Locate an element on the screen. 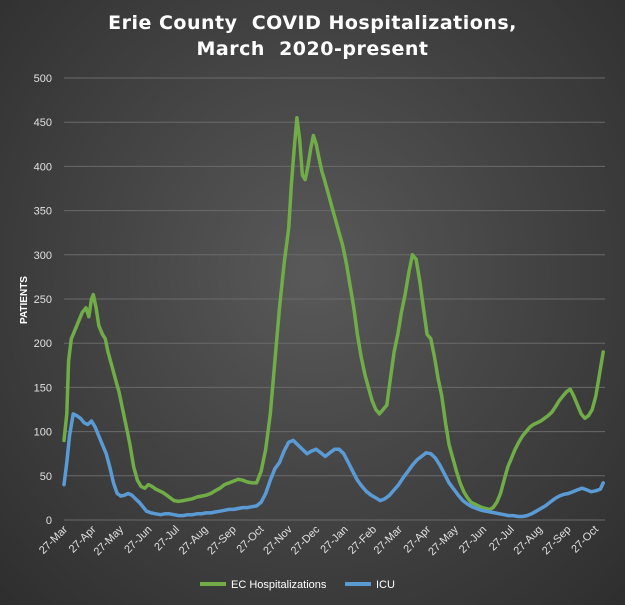 Image resolution: width=625 pixels, height=605 pixels. y-tick-label: 100 is located at coordinates (43, 433).